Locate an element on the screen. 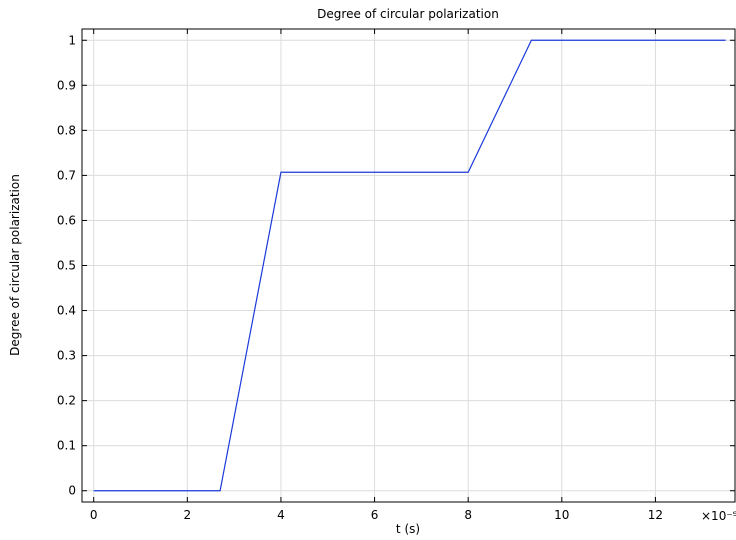 The height and width of the screenshot is (540, 736). y-tick-label: 0.7 is located at coordinates (66, 175).